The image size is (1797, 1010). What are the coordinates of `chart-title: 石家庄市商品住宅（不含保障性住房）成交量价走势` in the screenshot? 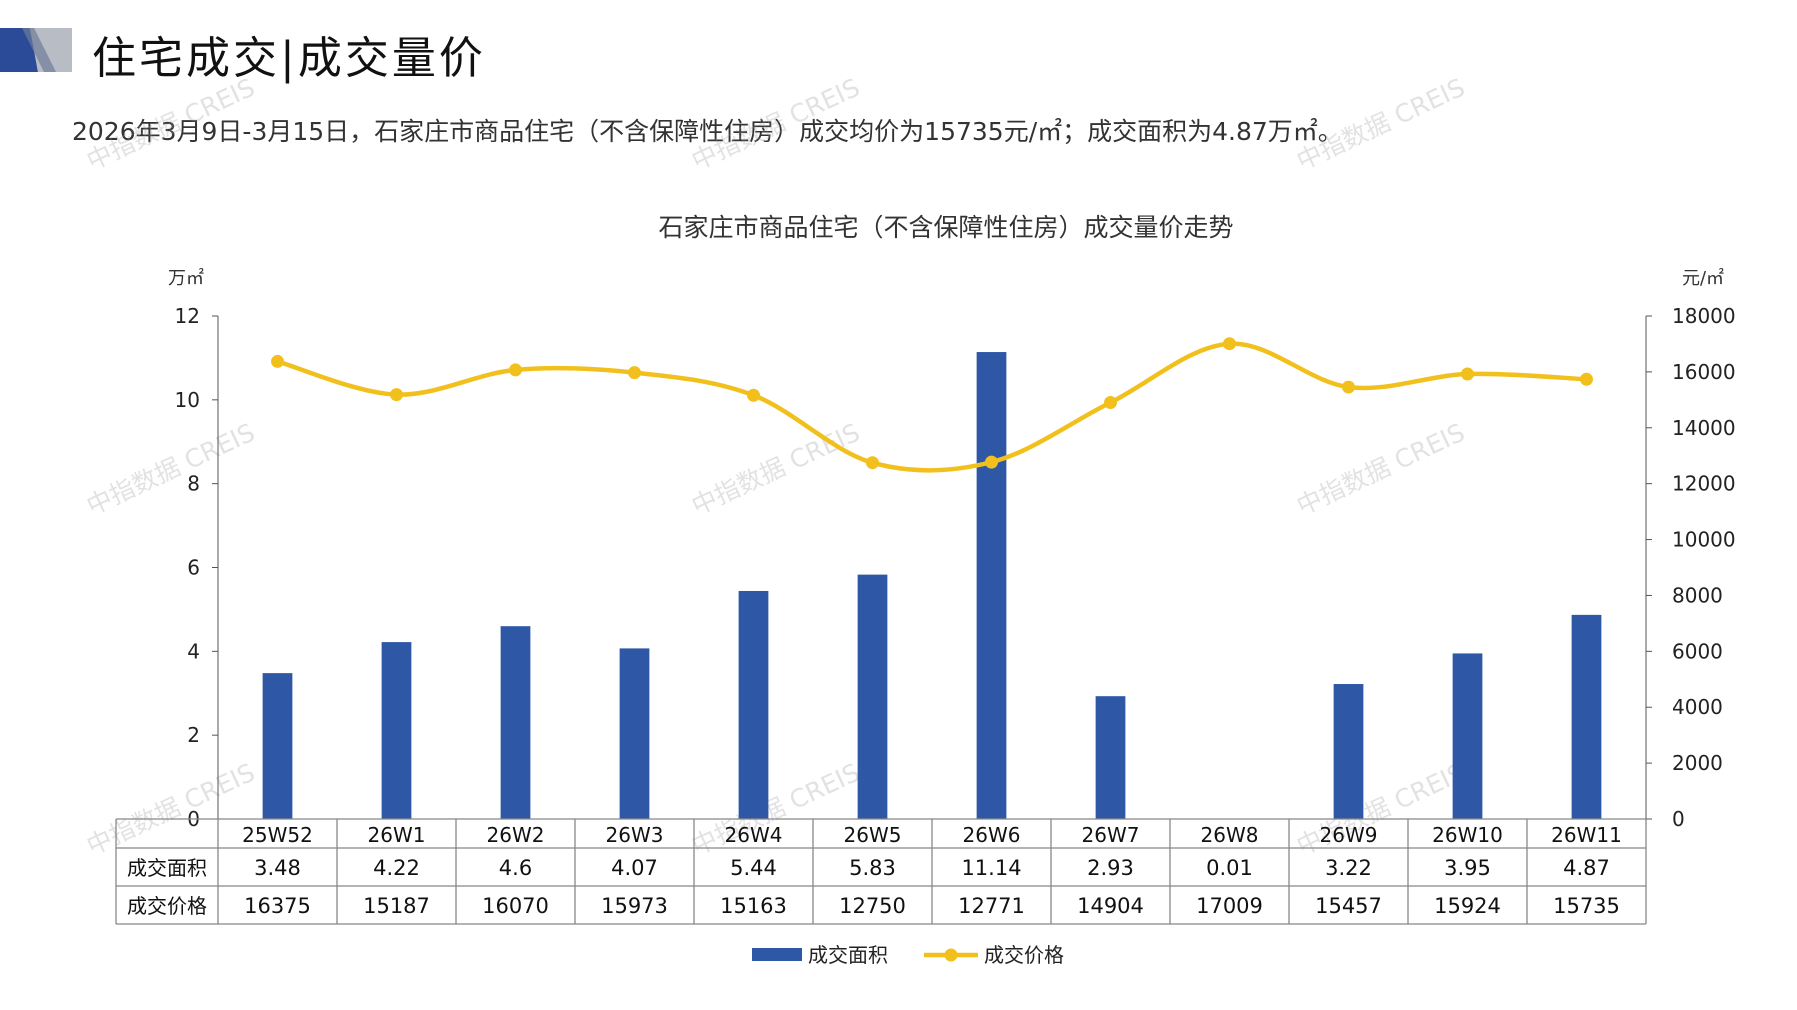 It's located at (945, 227).